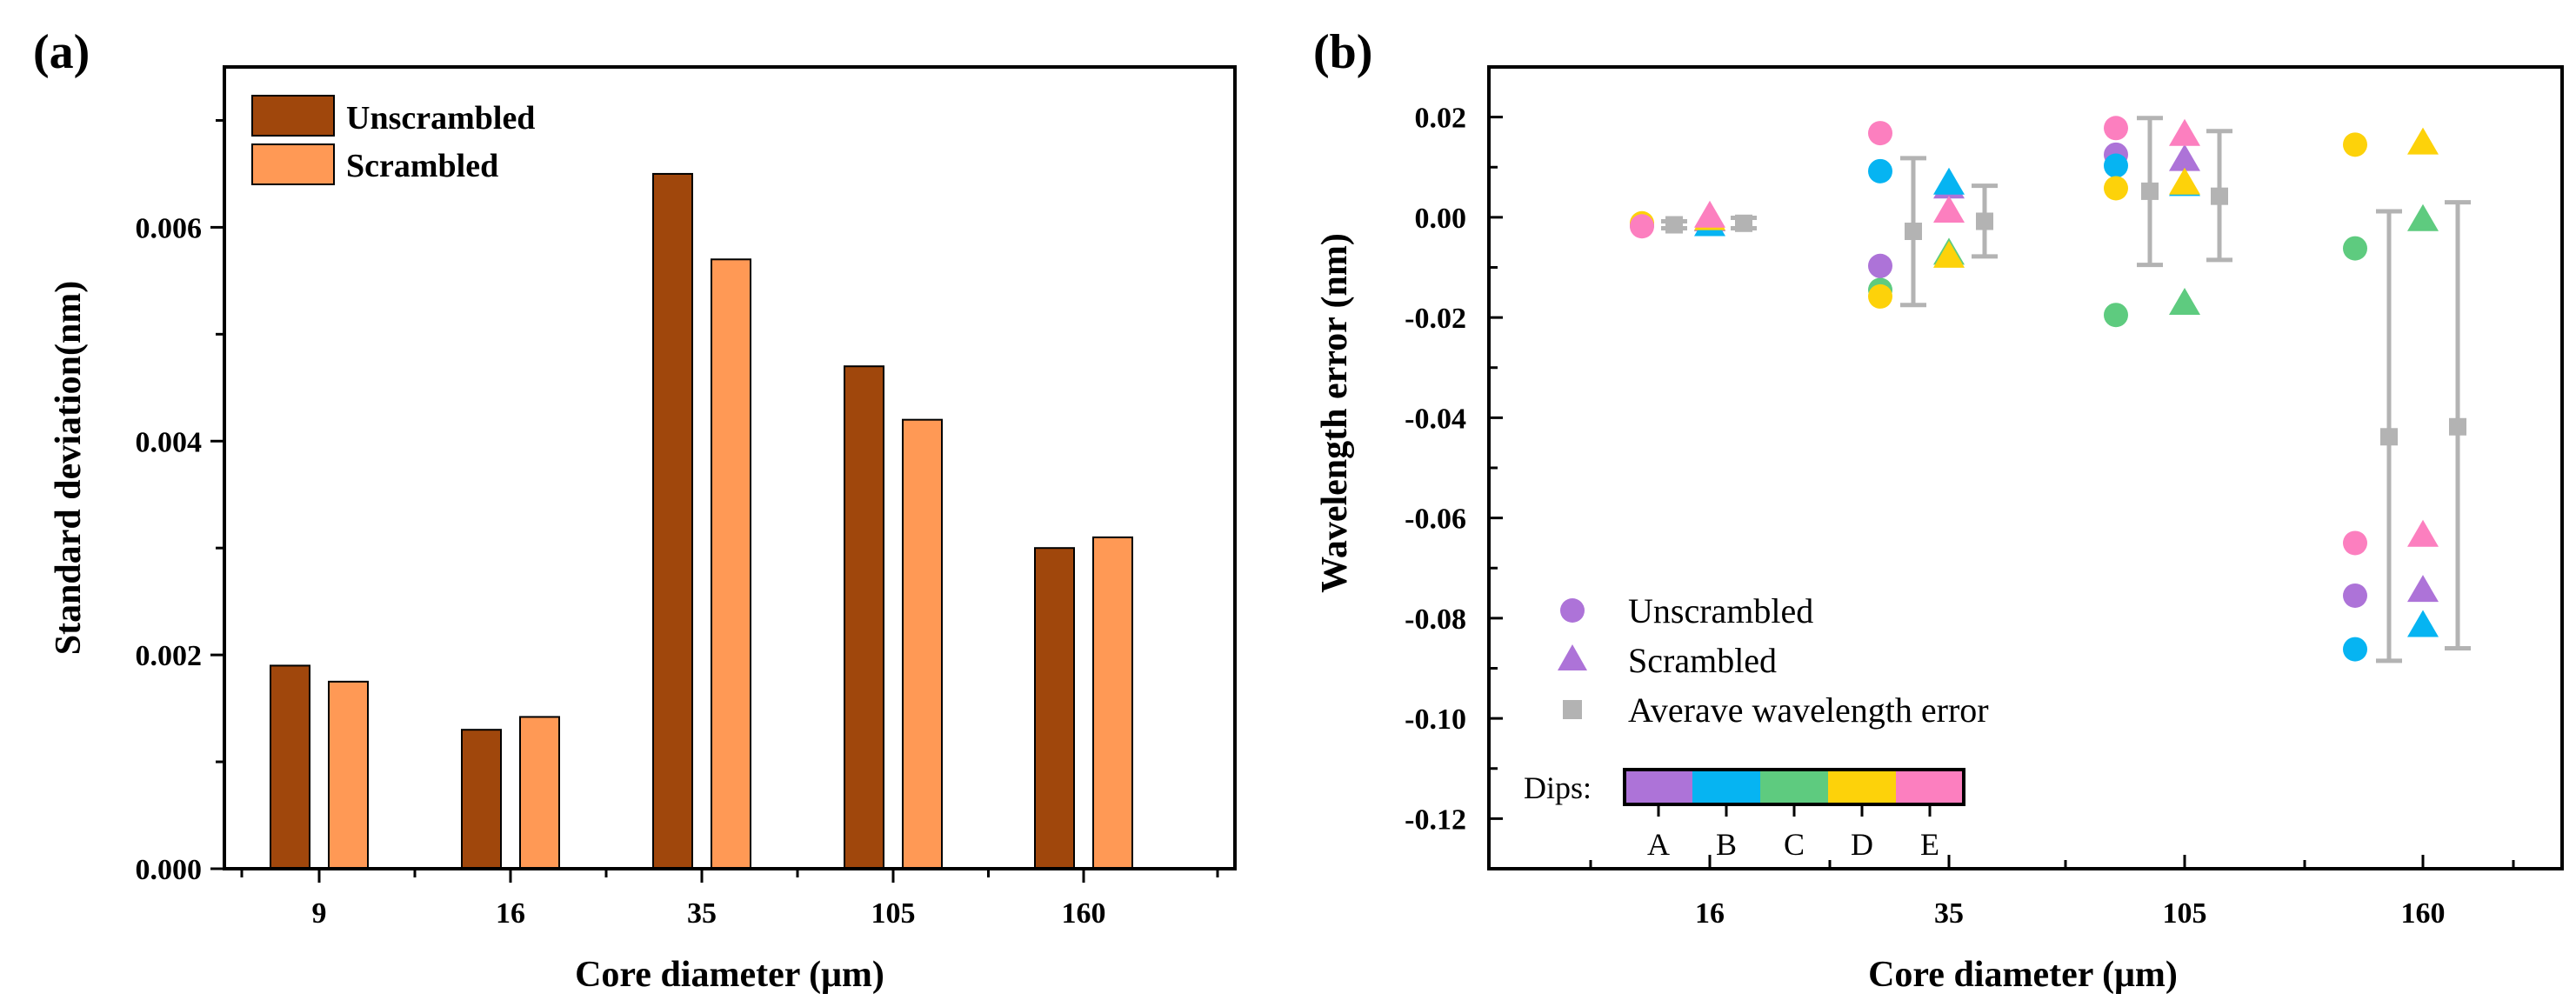  I want to click on x-tick-label-a-16: 16, so click(510, 914).